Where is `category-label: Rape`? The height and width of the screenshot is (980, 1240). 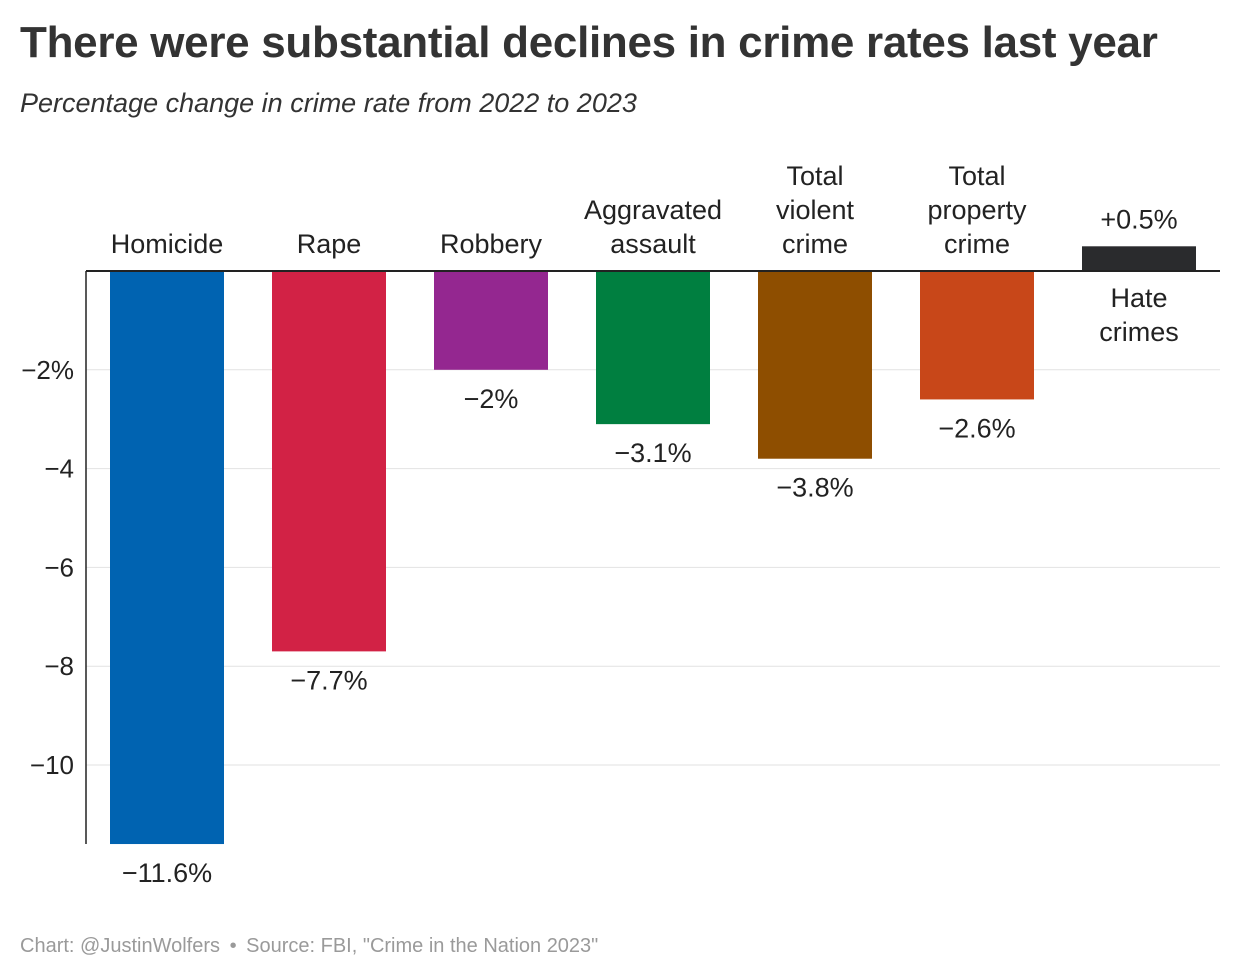
category-label: Rape is located at coordinates (329, 244).